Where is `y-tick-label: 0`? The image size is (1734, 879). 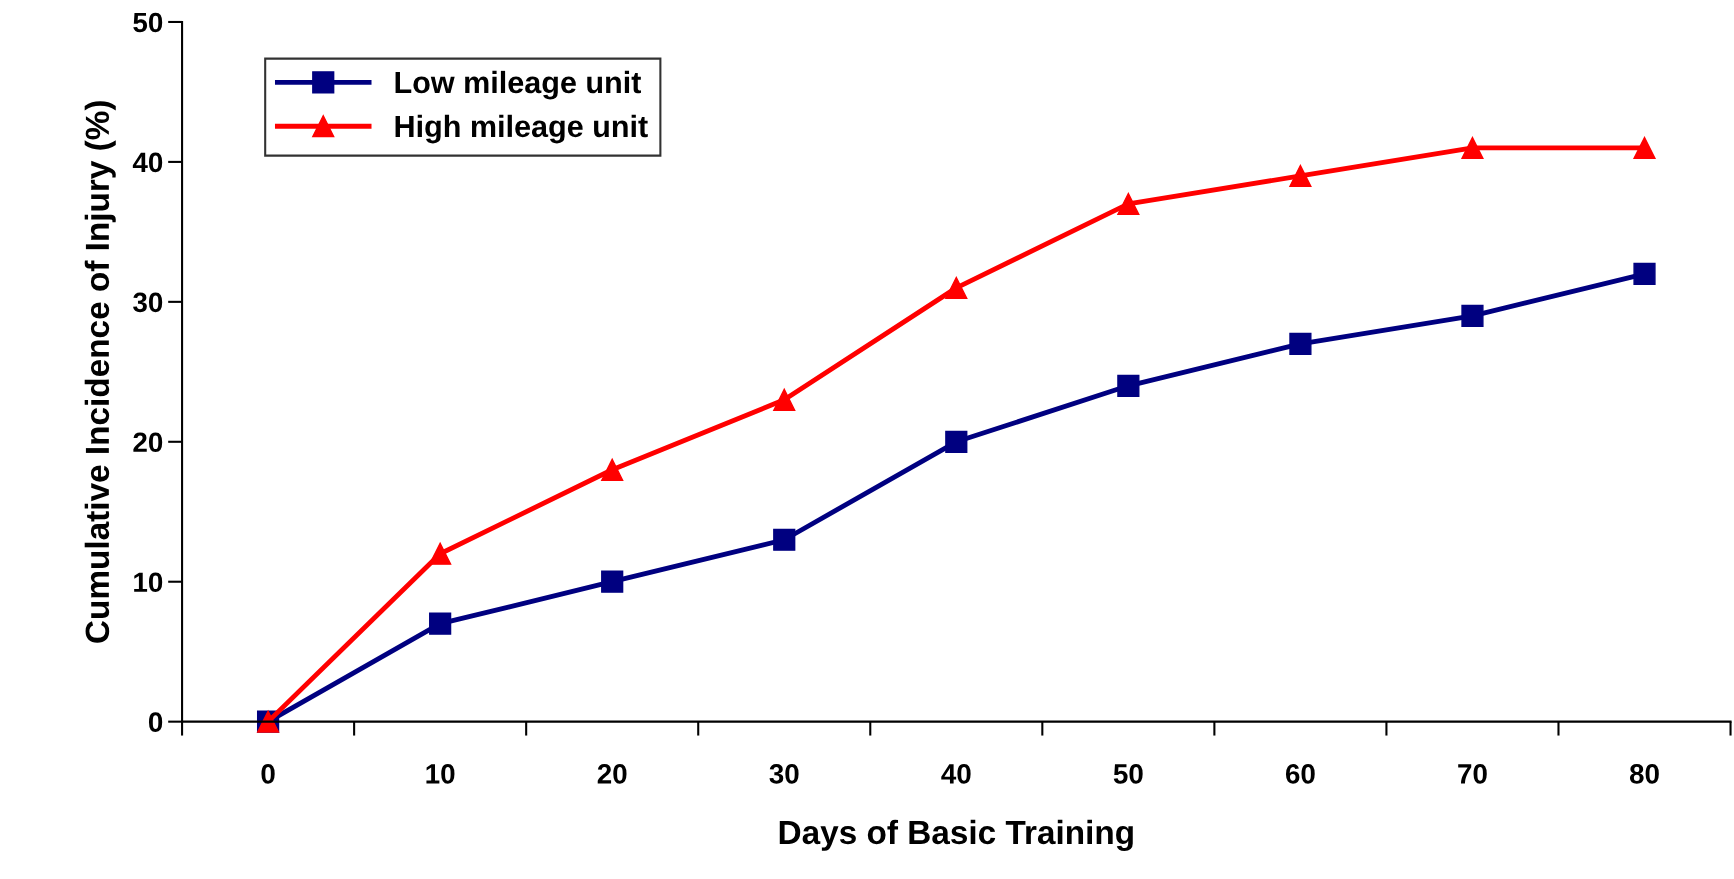
y-tick-label: 0 is located at coordinates (155, 722).